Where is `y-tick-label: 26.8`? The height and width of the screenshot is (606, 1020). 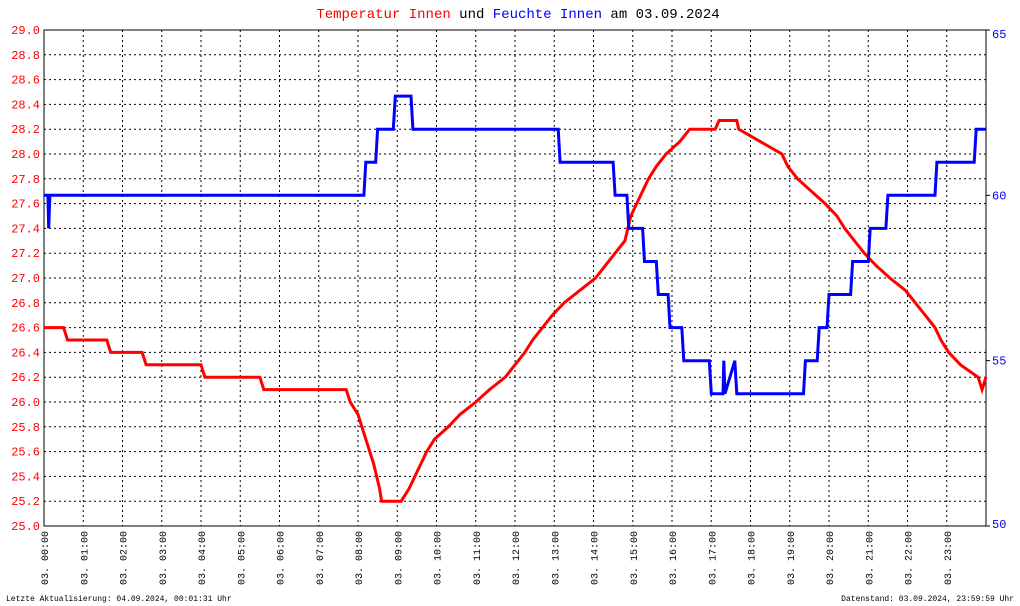 y-tick-label: 26.8 is located at coordinates (25, 304).